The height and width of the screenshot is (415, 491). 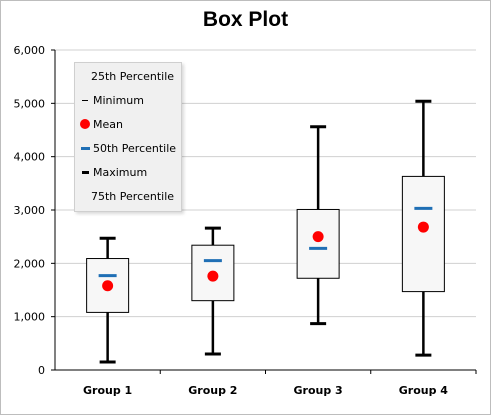 I want to click on legend-item: Mean, so click(x=99, y=124).